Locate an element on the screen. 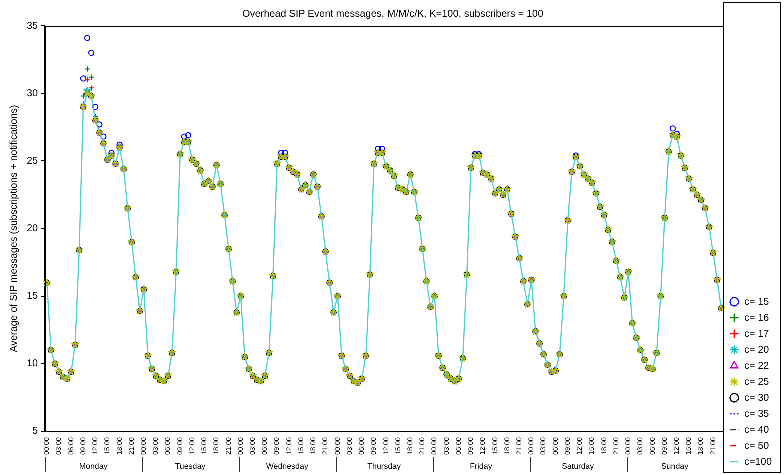  legend-label: c= 20 is located at coordinates (757, 350).